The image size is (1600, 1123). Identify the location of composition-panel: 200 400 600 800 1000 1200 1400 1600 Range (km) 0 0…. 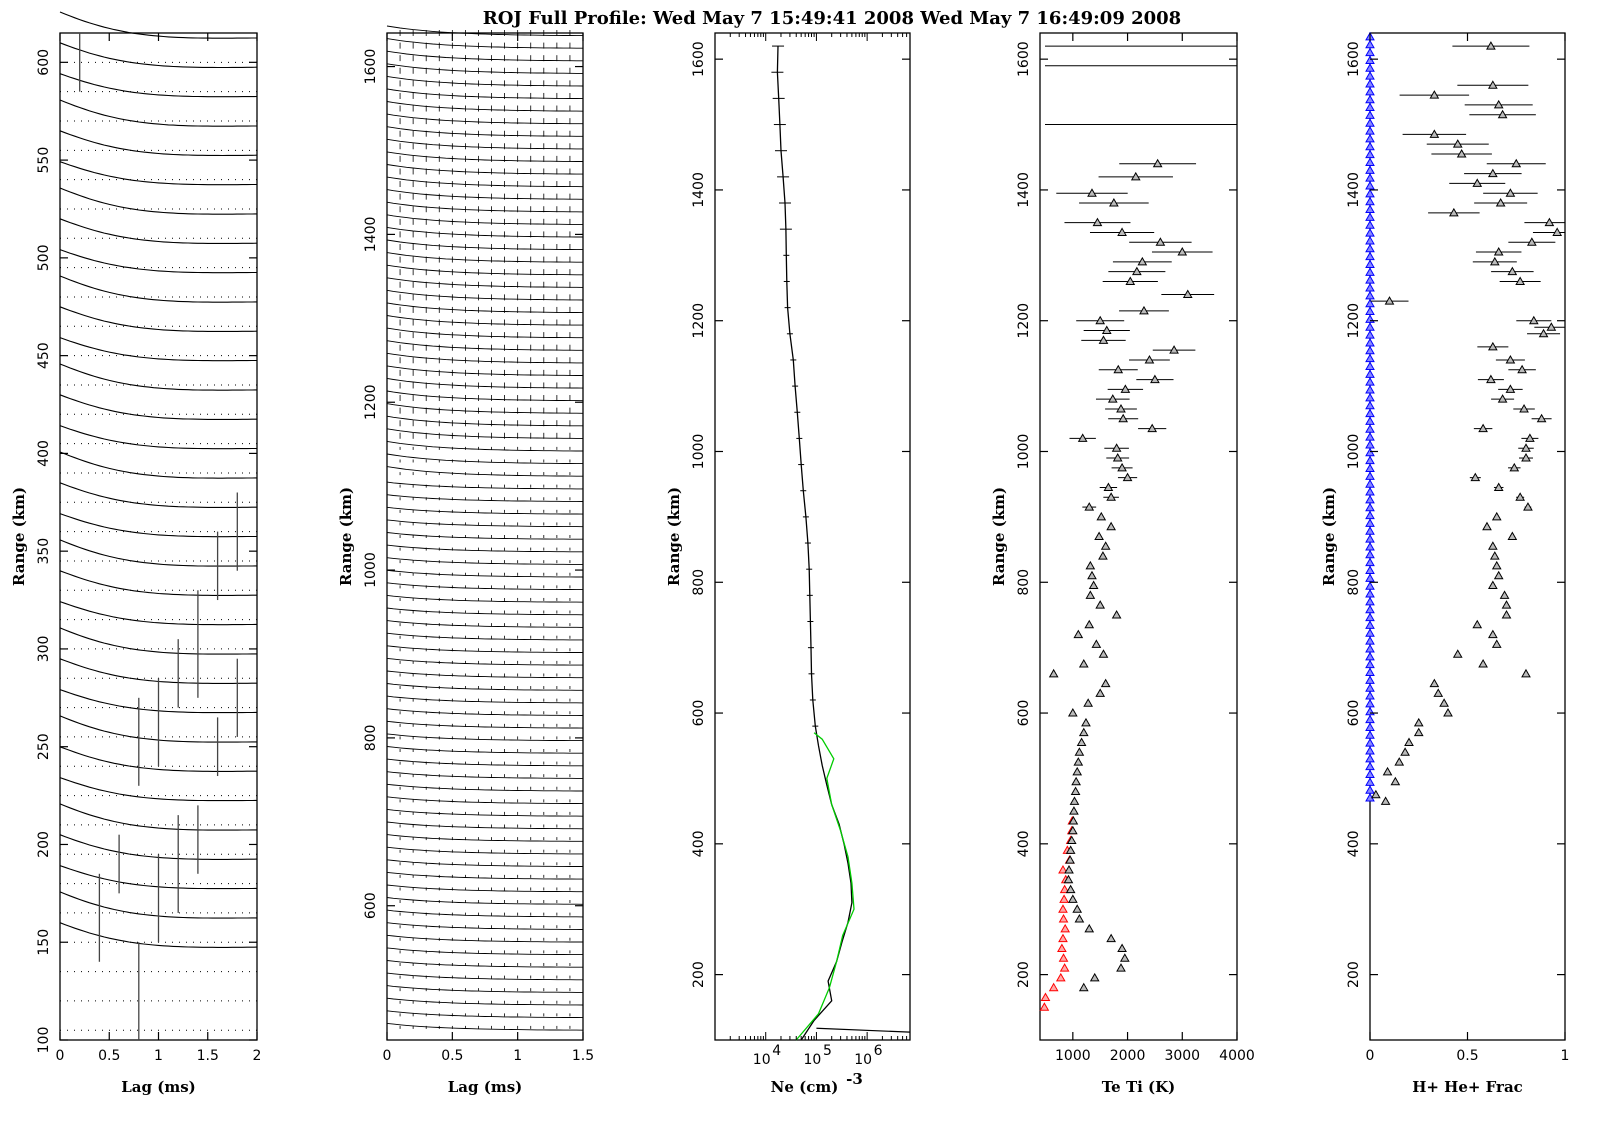
(1445, 563).